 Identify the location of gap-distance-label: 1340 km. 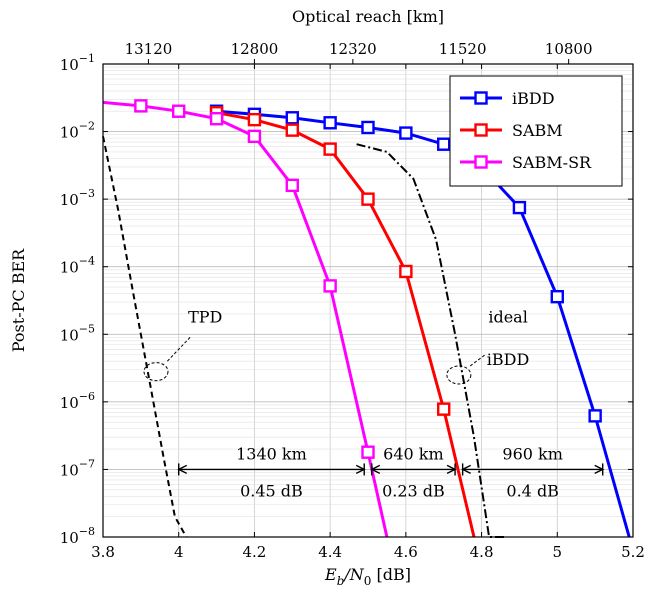
(271, 453).